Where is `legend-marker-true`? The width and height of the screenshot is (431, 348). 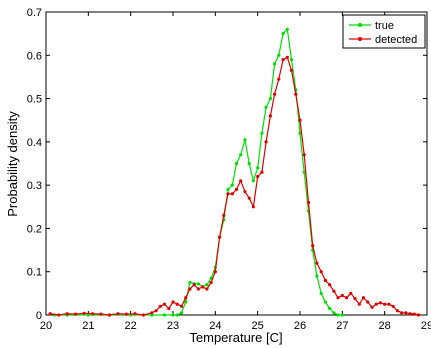 legend-marker-true is located at coordinates (360, 25).